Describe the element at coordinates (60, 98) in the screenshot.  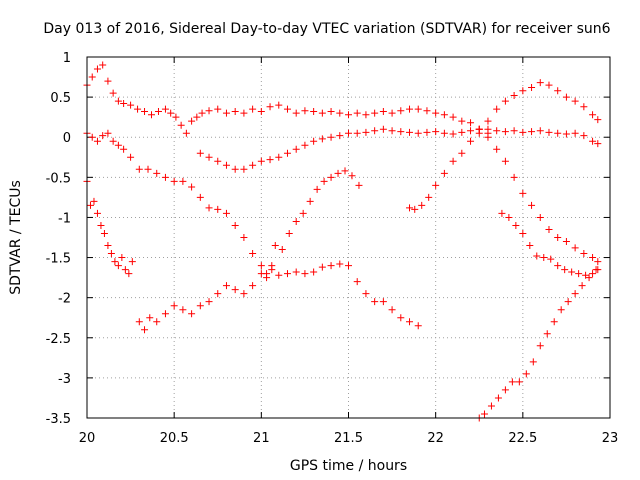
I see `y-tick-label: 0.5` at that location.